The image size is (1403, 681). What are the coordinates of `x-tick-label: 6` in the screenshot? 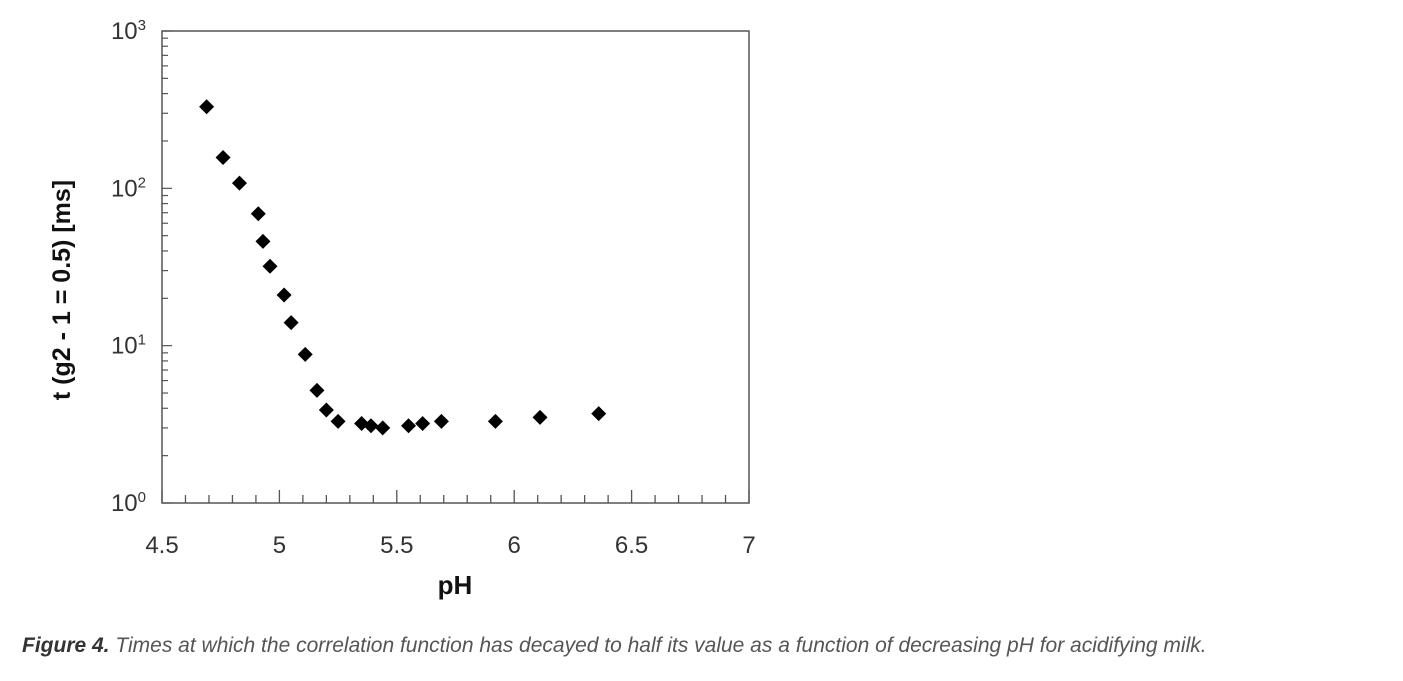 It's located at (514, 545).